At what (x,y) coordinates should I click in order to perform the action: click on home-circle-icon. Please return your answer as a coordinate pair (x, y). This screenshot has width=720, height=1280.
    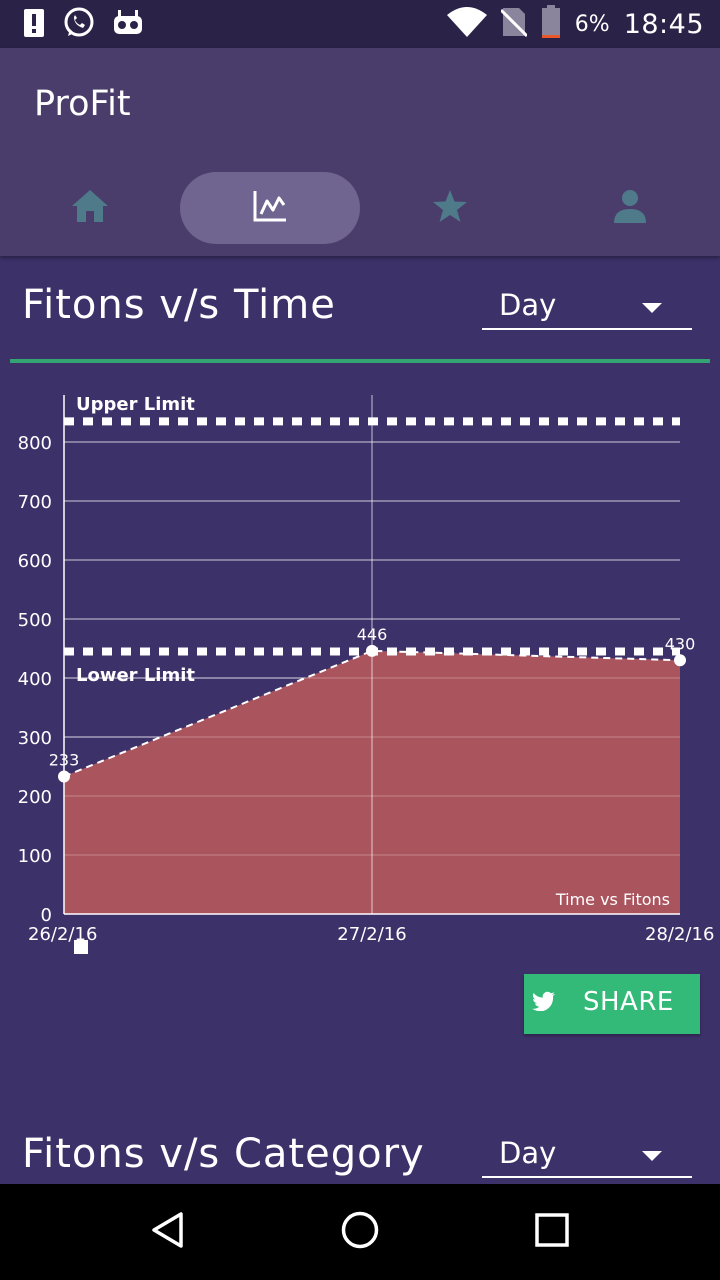
    Looking at the image, I should click on (360, 1232).